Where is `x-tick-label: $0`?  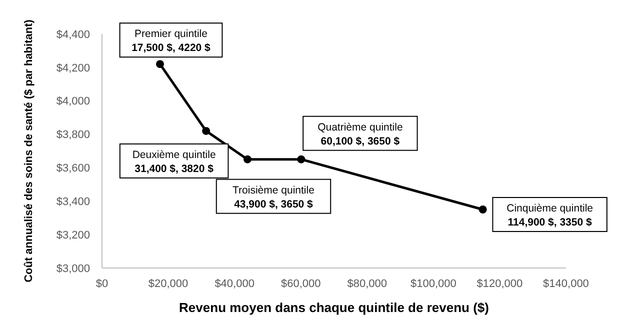
x-tick-label: $0 is located at coordinates (102, 284).